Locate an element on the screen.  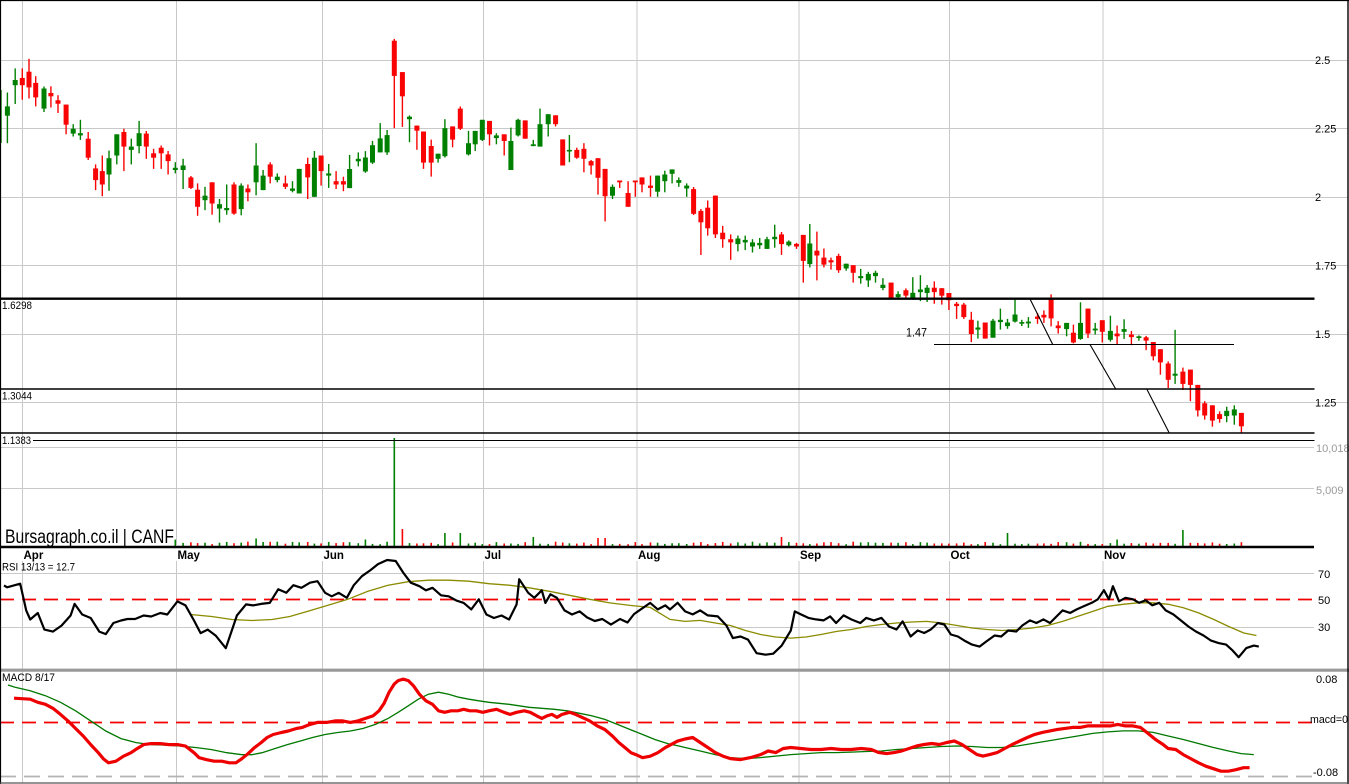
svg-text: -0.08 is located at coordinates (1325, 773).